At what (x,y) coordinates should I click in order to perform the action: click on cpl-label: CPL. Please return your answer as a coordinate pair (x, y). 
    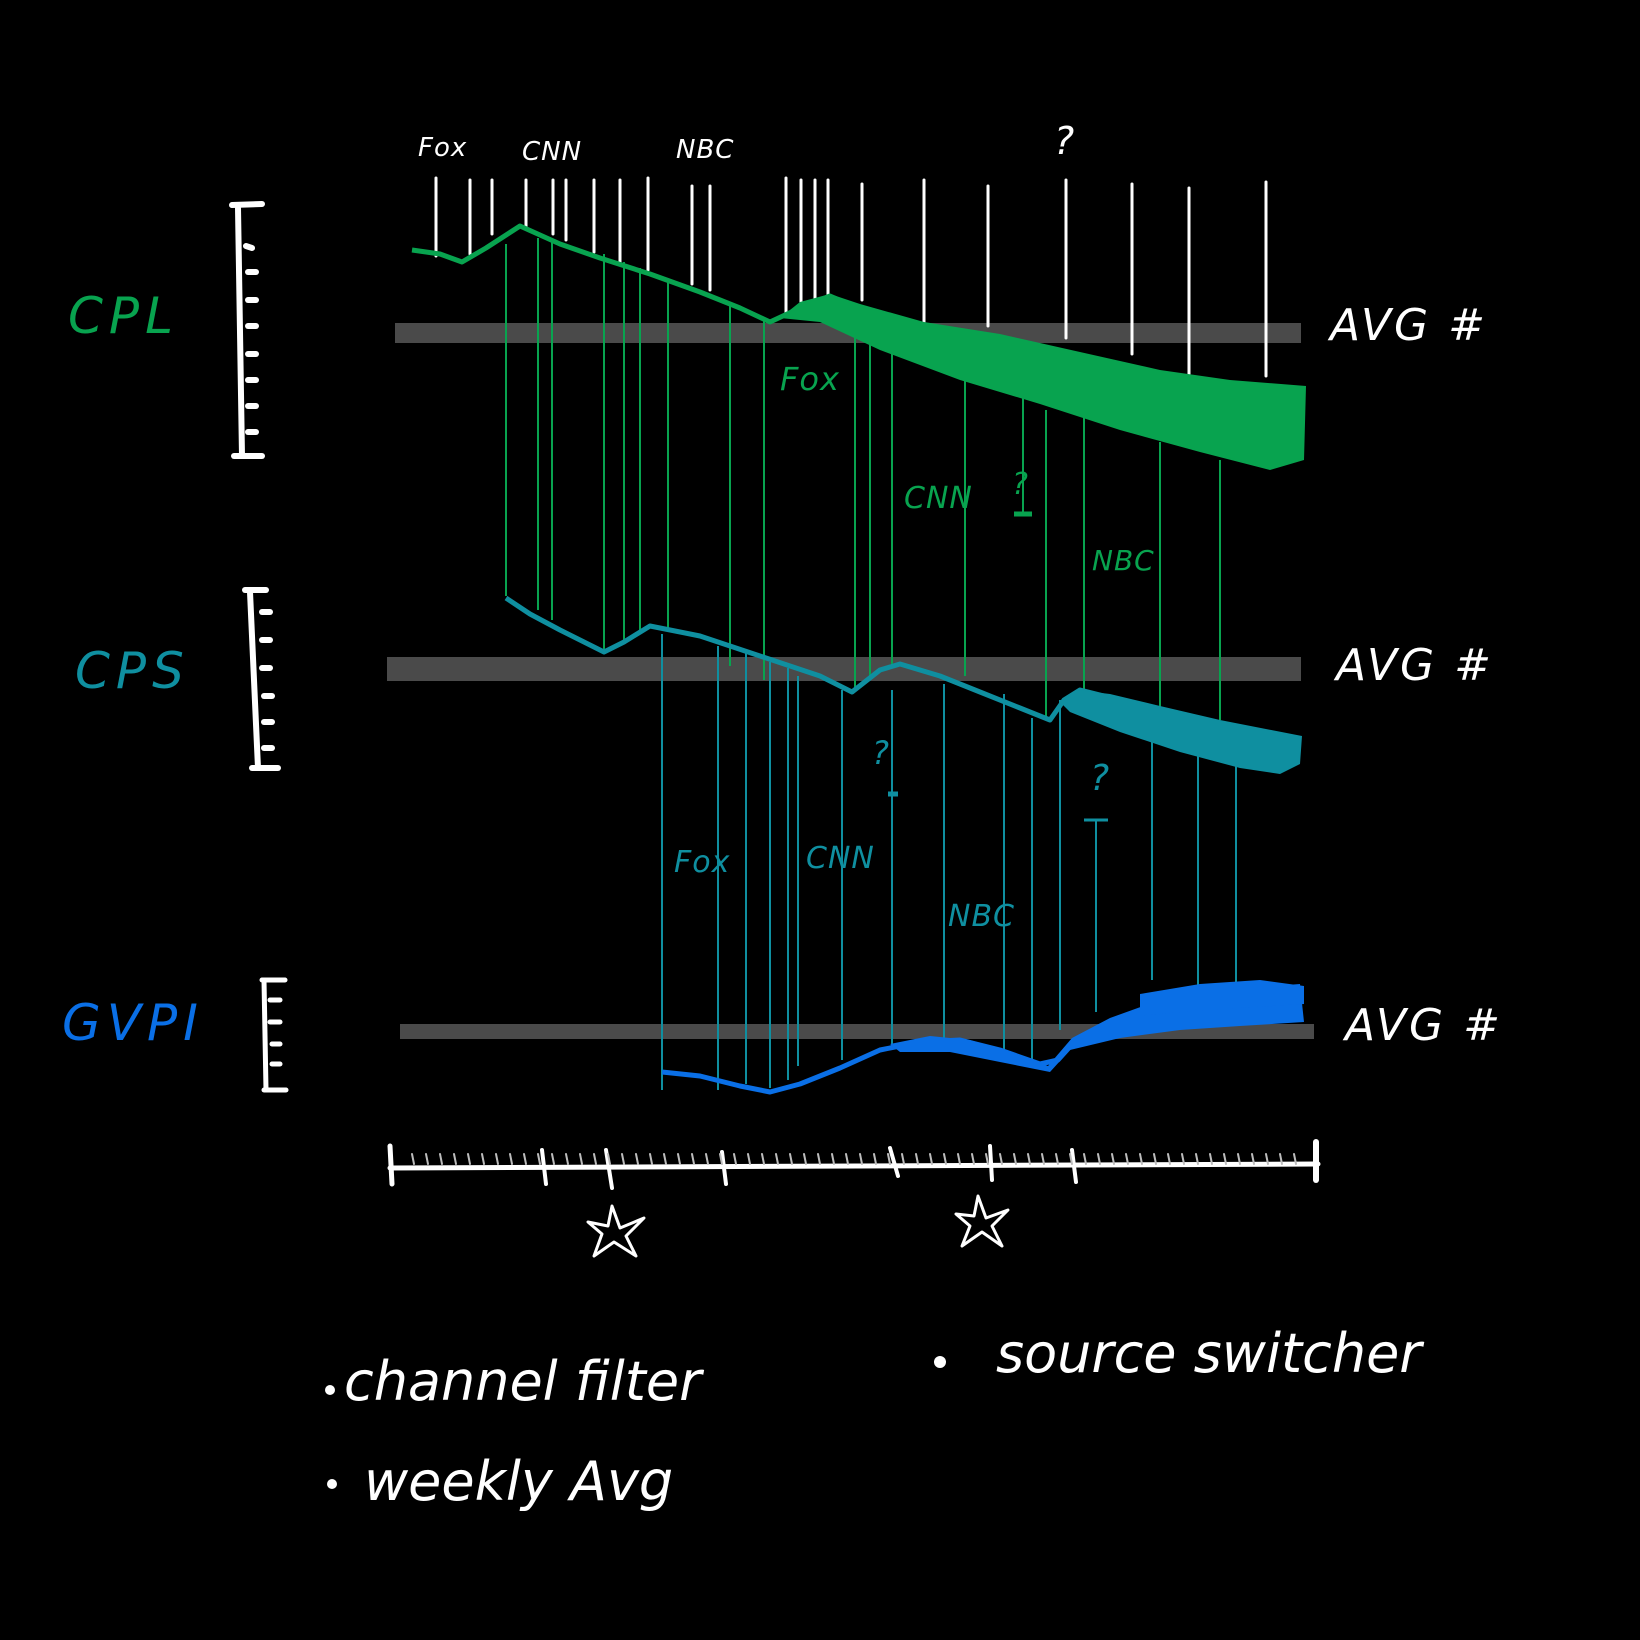
    Looking at the image, I should click on (123, 316).